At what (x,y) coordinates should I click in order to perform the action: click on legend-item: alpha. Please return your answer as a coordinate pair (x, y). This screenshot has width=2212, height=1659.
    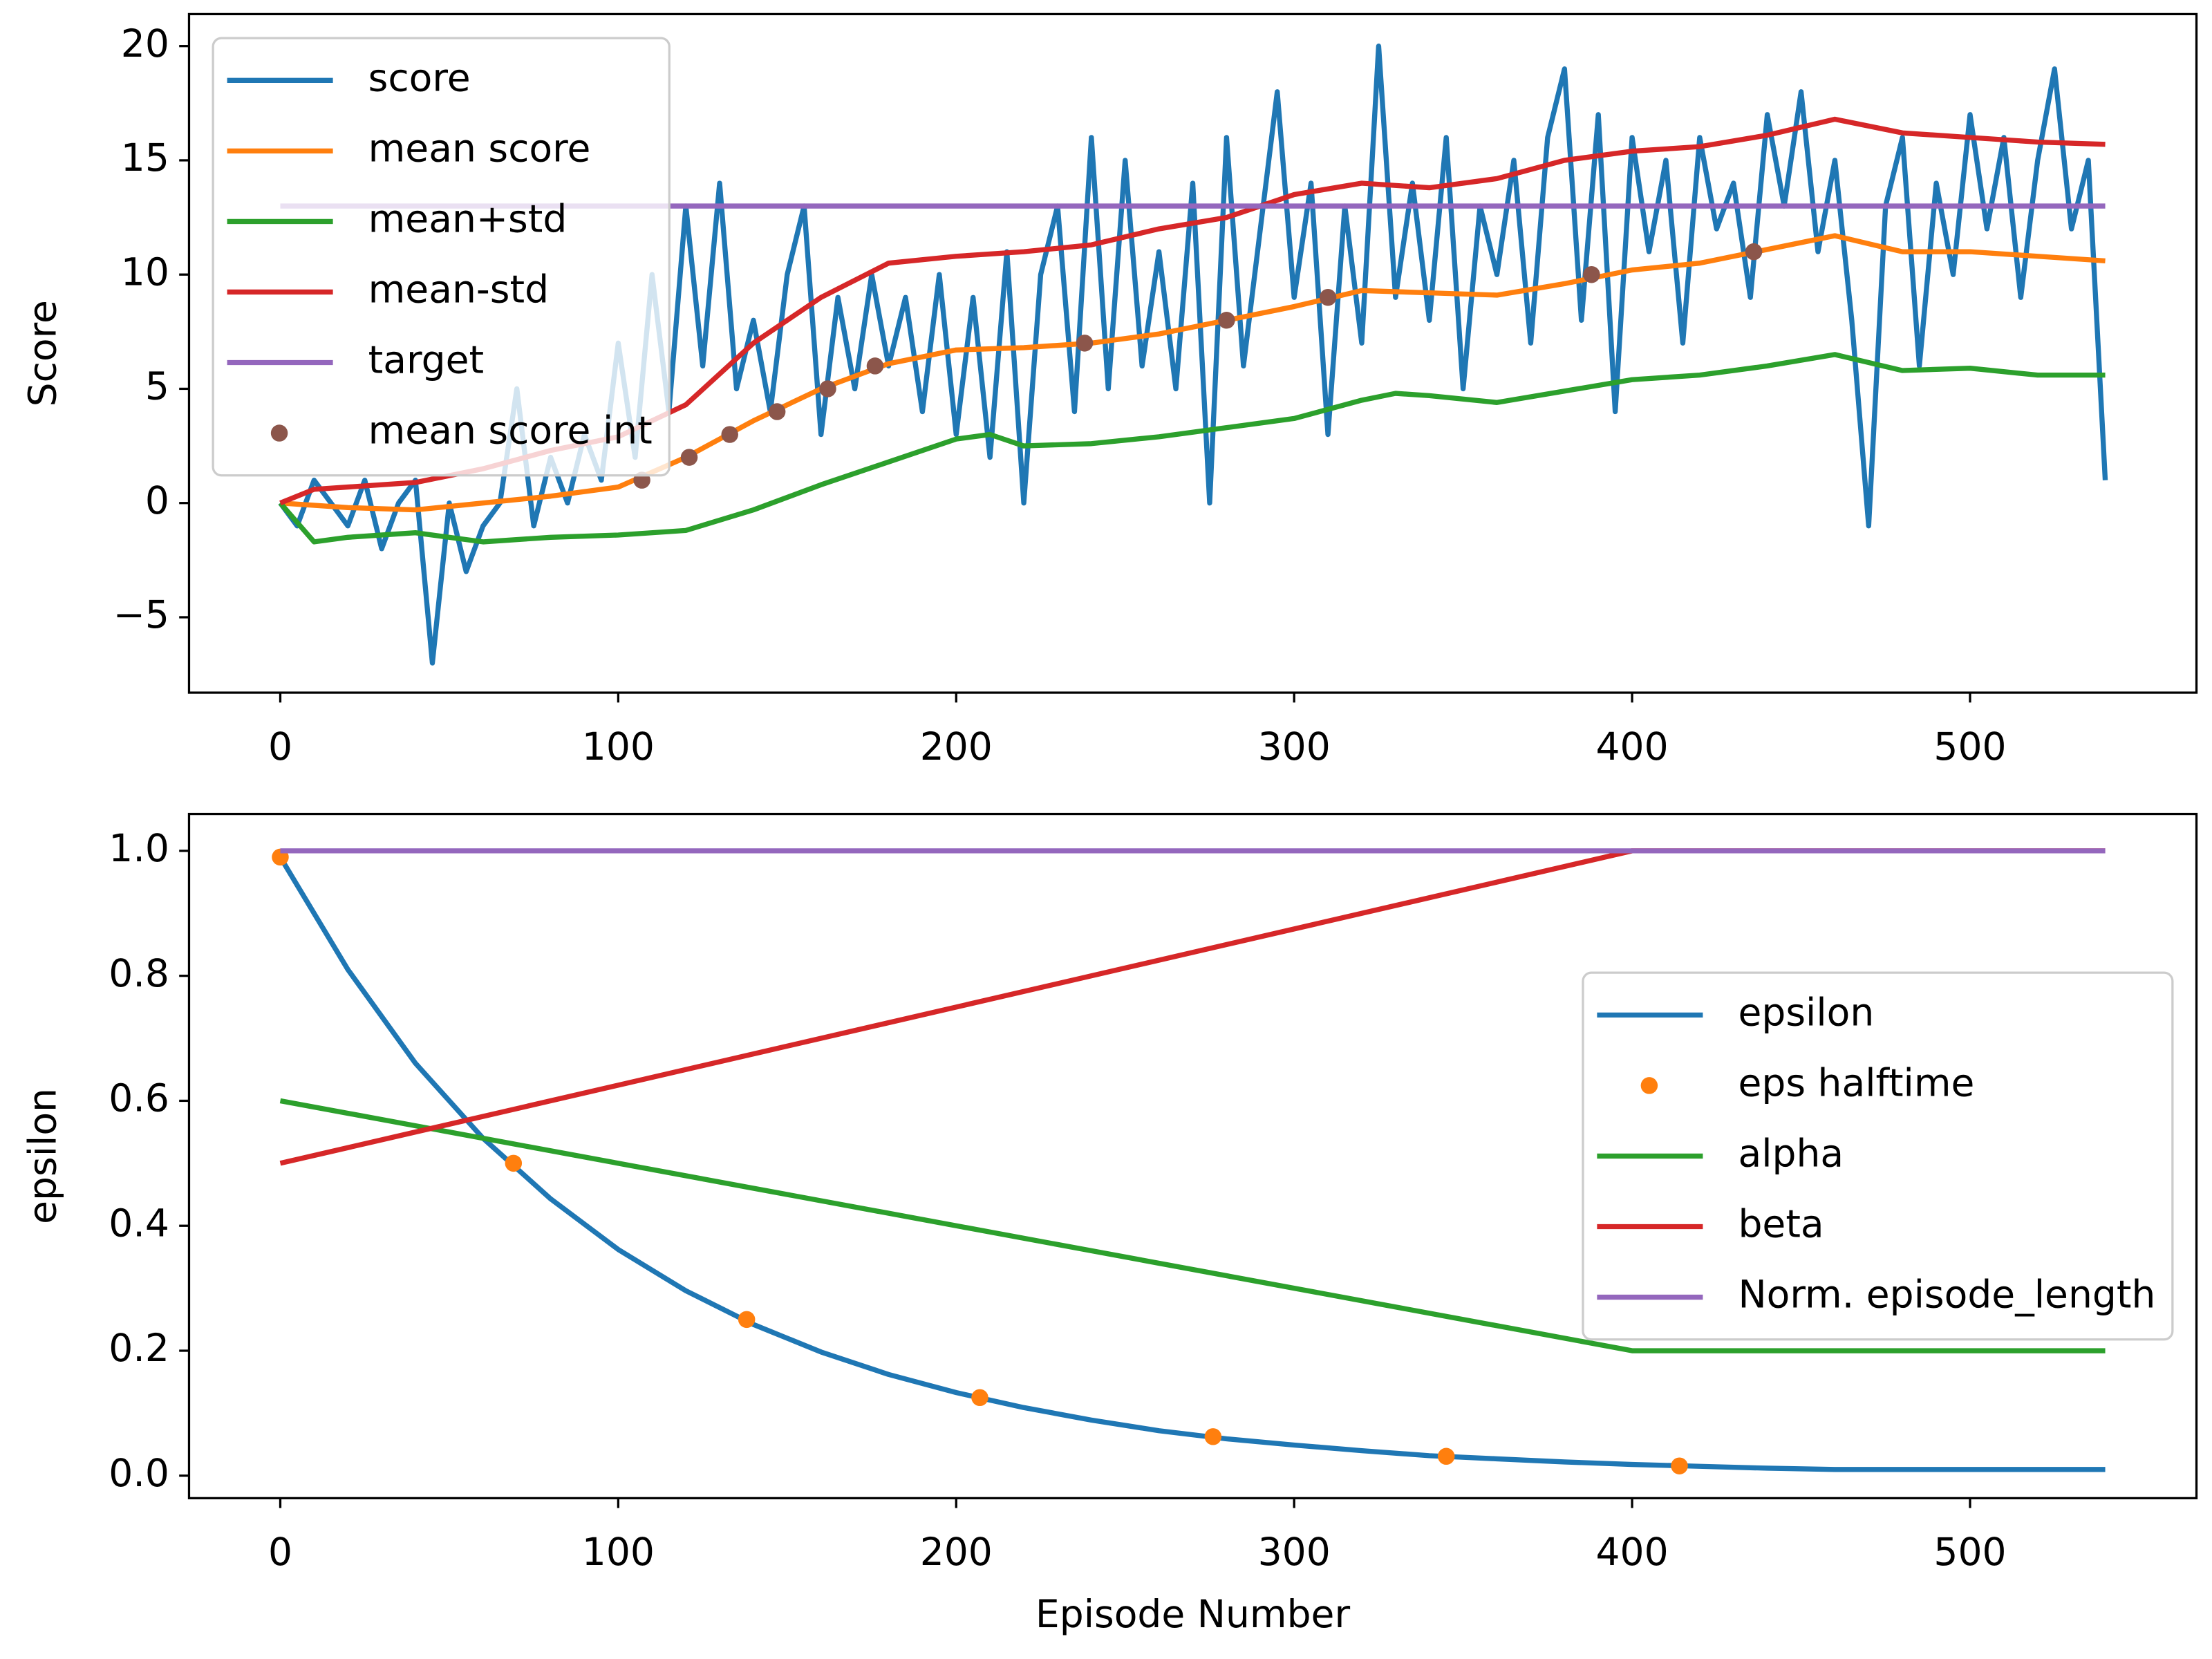
    Looking at the image, I should click on (1721, 1154).